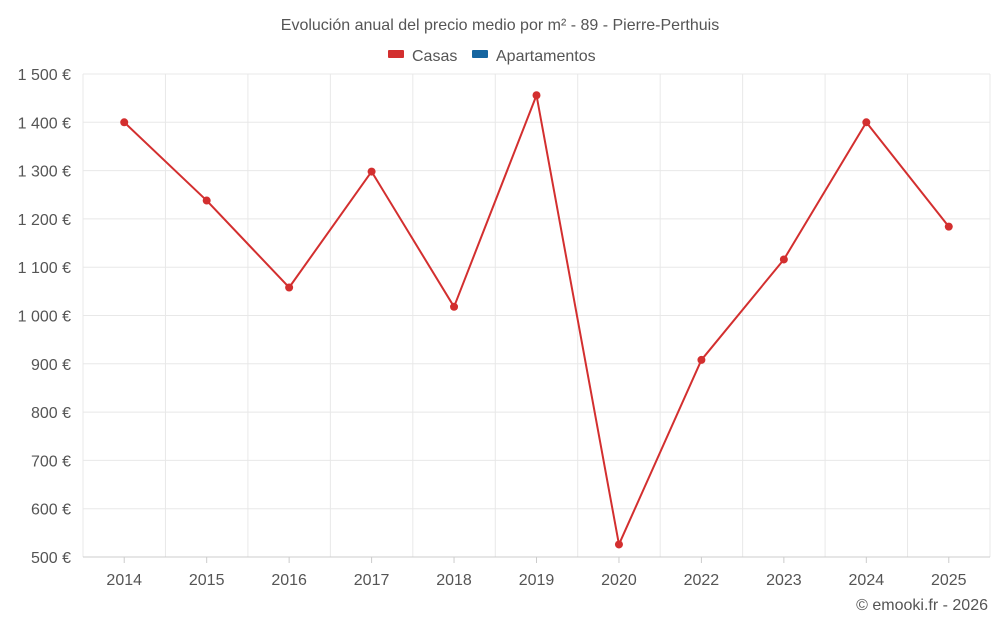 The height and width of the screenshot is (630, 1000). I want to click on legend-item-apartamentos: Apartamentos, so click(534, 56).